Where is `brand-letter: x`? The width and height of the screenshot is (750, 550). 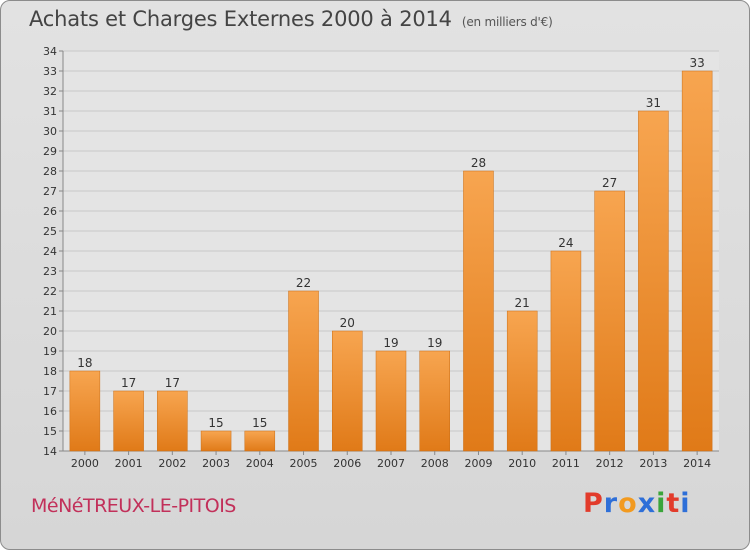
brand-letter: x is located at coordinates (647, 503).